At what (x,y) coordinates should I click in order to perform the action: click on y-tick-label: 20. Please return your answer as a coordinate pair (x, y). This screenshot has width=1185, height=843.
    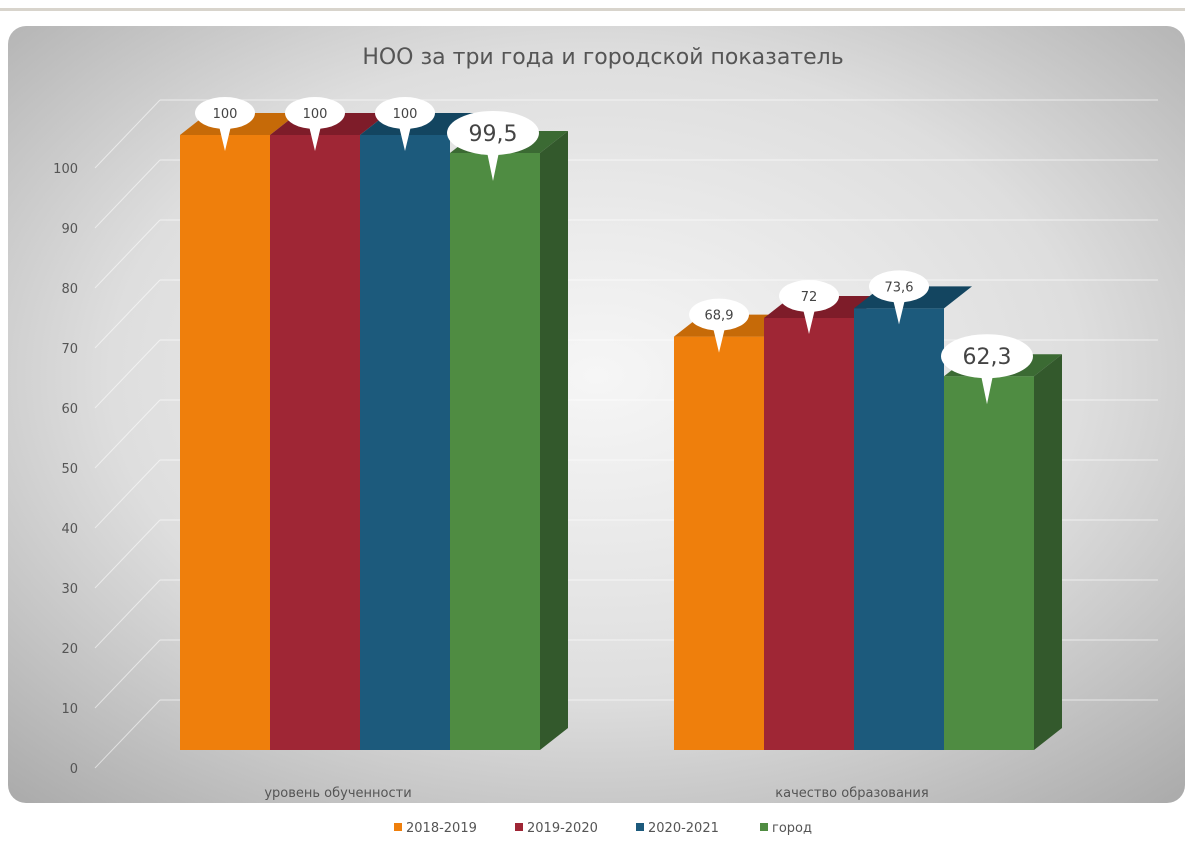
    Looking at the image, I should click on (69, 649).